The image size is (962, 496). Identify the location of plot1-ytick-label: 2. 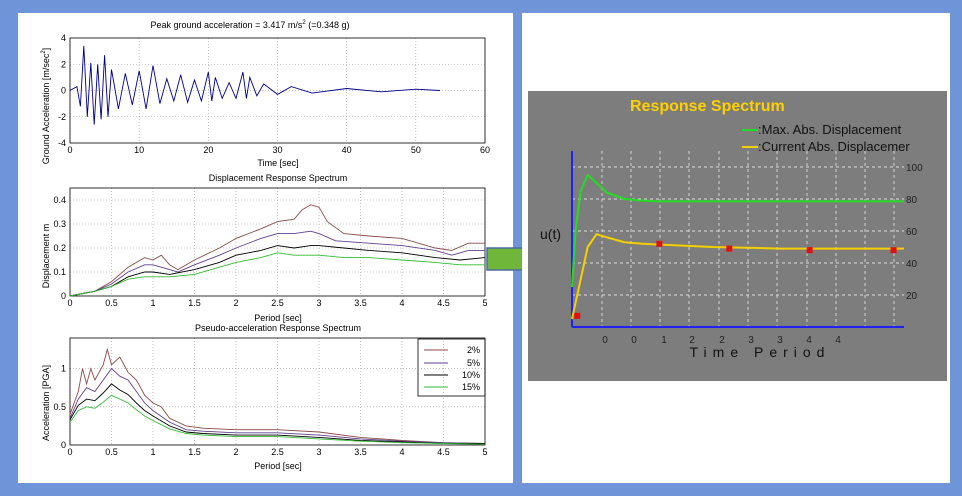
(63, 64).